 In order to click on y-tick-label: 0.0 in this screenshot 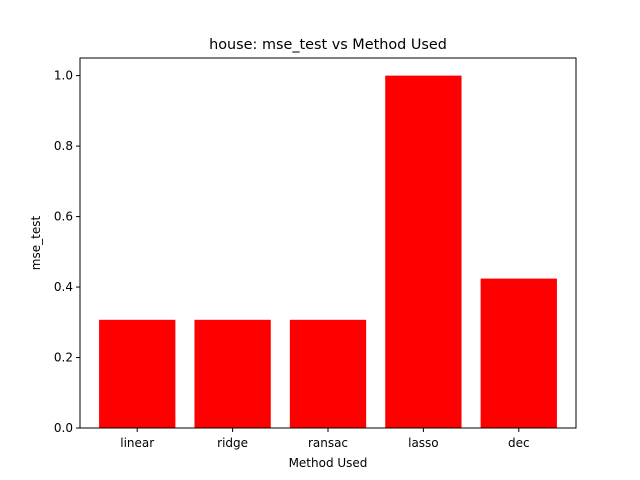, I will do `click(63, 428)`.